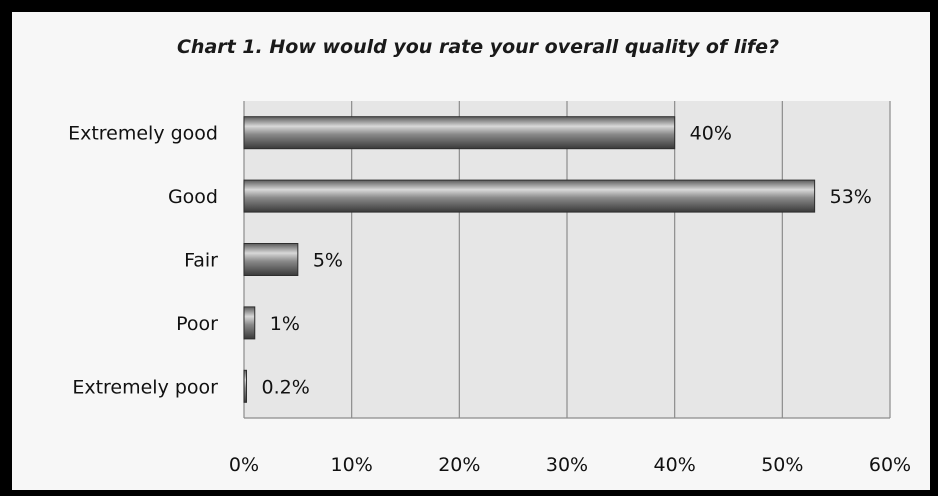  Describe the element at coordinates (328, 261) in the screenshot. I see `data-label: 5%` at that location.